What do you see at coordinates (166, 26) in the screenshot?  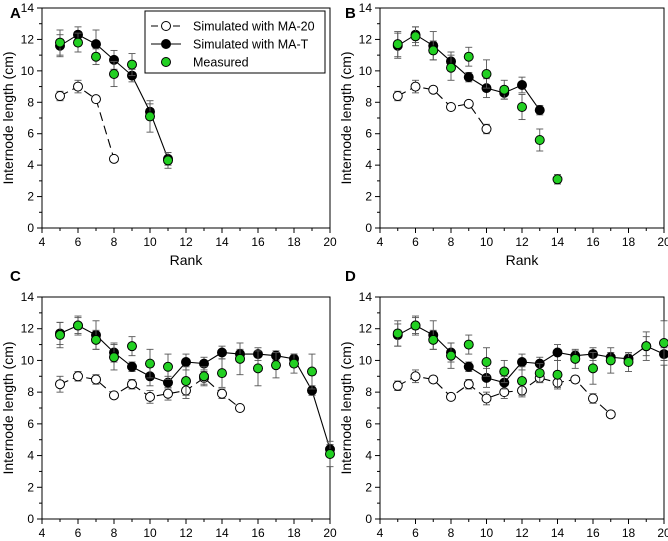 I see `legend-marker-ma20` at bounding box center [166, 26].